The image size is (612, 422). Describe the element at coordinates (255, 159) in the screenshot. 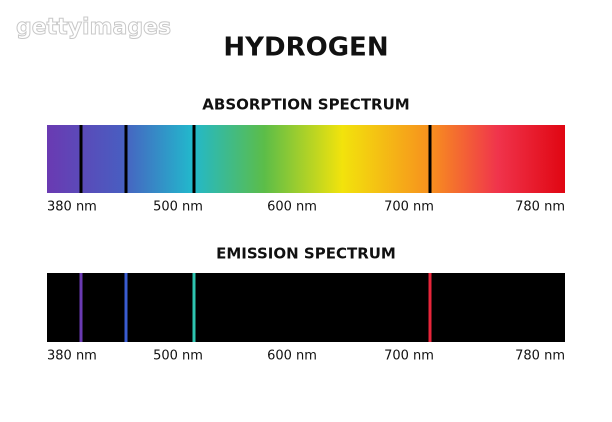

I see `absorption-lines` at that location.